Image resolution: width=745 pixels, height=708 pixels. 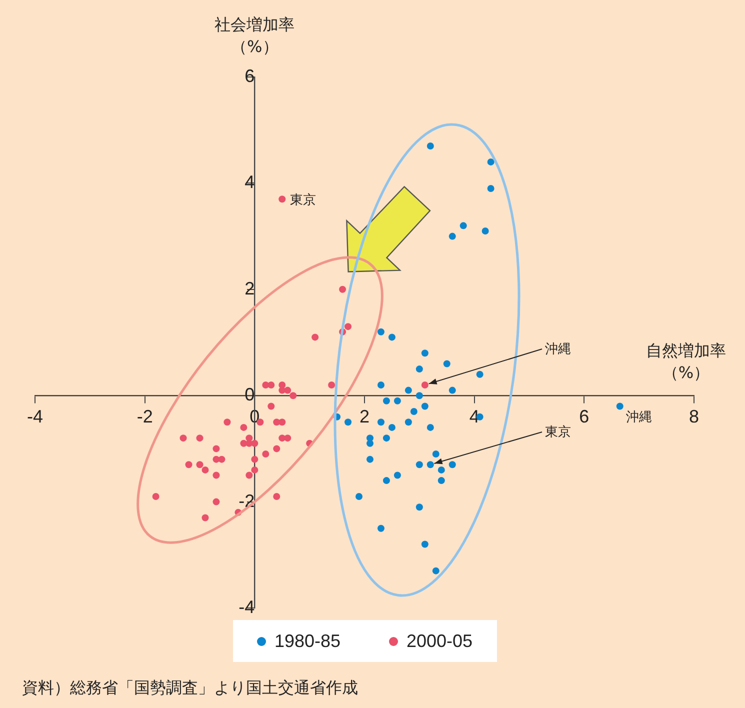 I want to click on text: 資料）総務省「国勢調査」より国土交通省作成, so click(x=190, y=688).